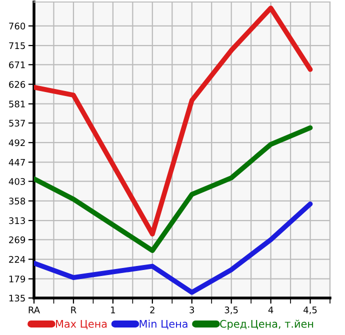  Describe the element at coordinates (17, 279) in the screenshot. I see `y-tick-label: 179` at that location.